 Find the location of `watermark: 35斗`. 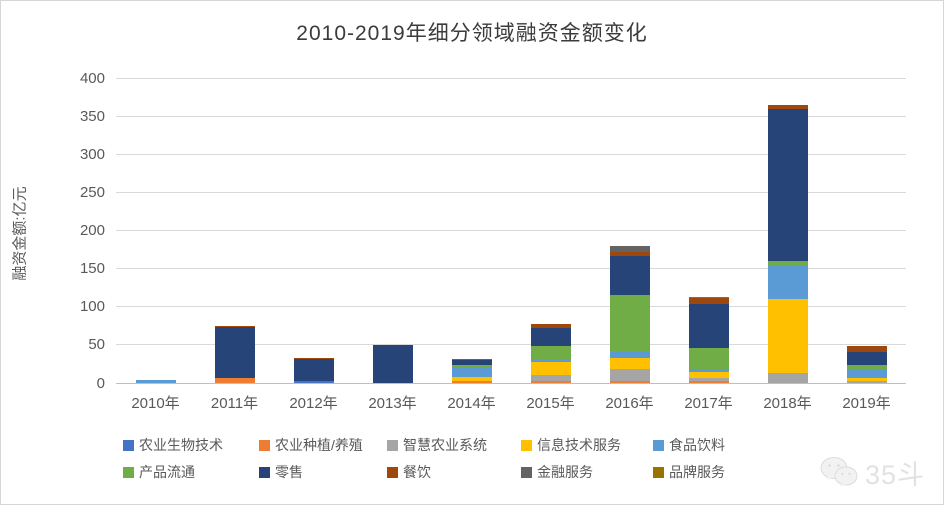

watermark: 35斗 is located at coordinates (872, 472).